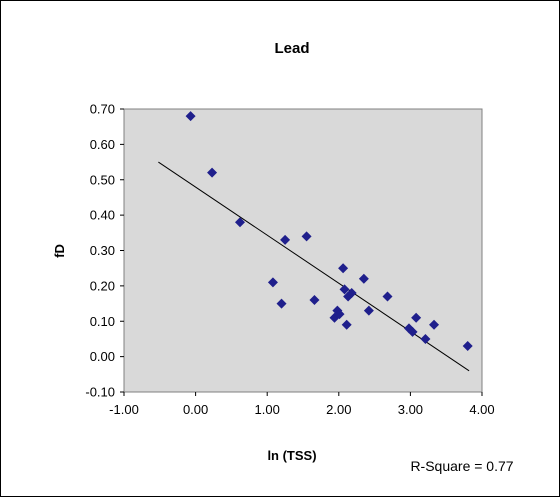 The width and height of the screenshot is (560, 497). I want to click on y-tick-label: 0.10, so click(102, 321).